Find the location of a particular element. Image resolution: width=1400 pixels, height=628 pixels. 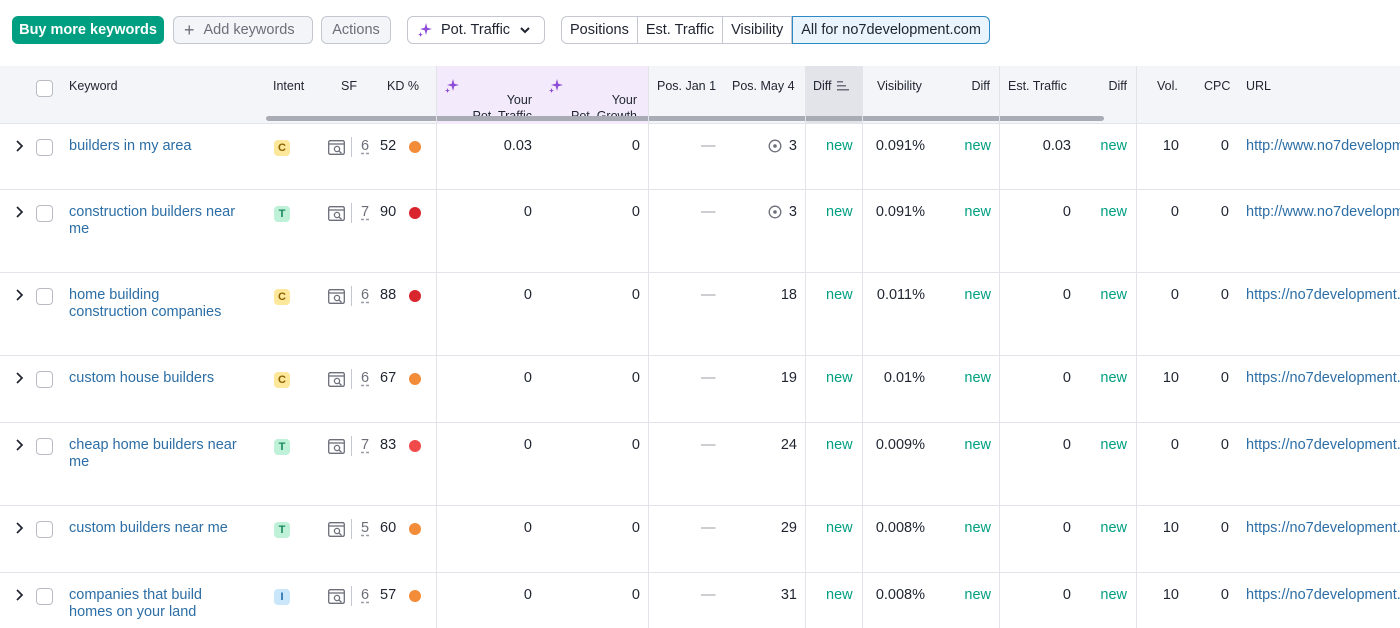

col-pot-traffic-line1: Your is located at coordinates (519, 100).